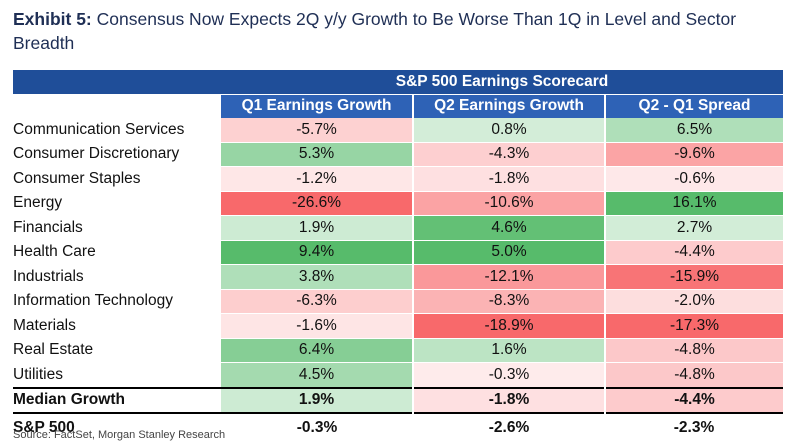 Image resolution: width=800 pixels, height=447 pixels. I want to click on table-row: Consumer Discretionary 5.3% -4.3% -9.6%, so click(398, 154).